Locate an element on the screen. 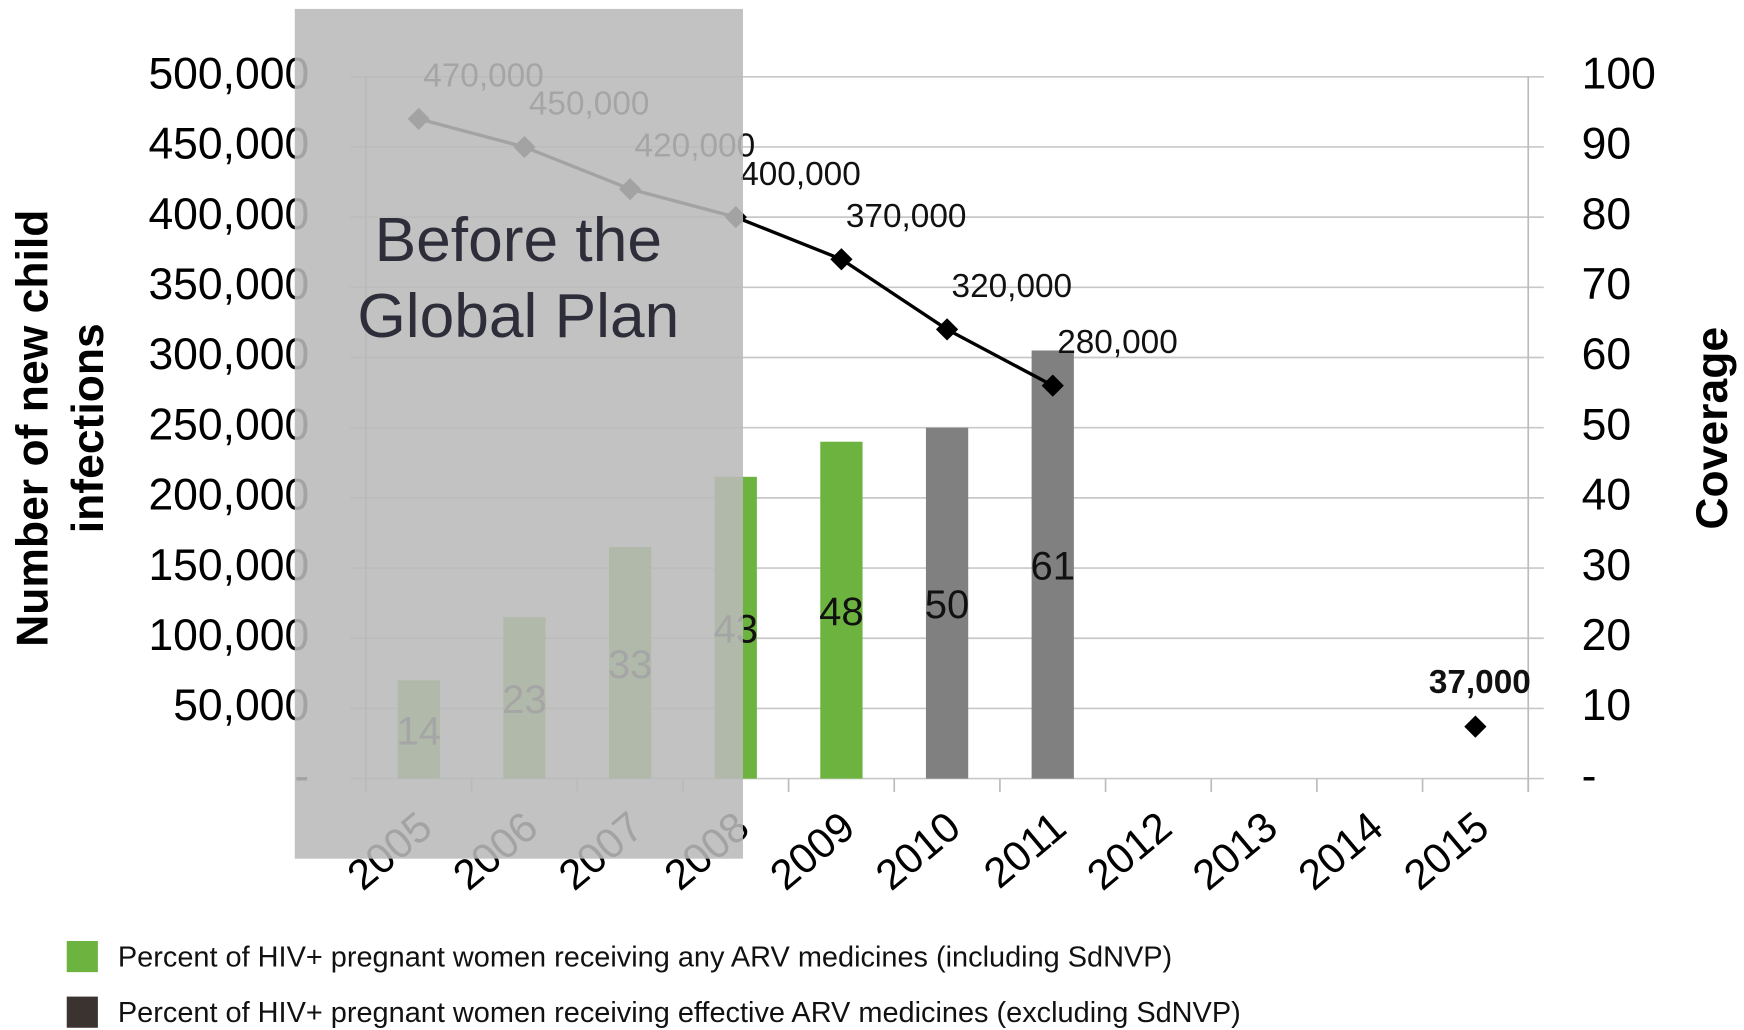 This screenshot has width=1744, height=1030. x-tick-label: 2009 is located at coordinates (812, 851).